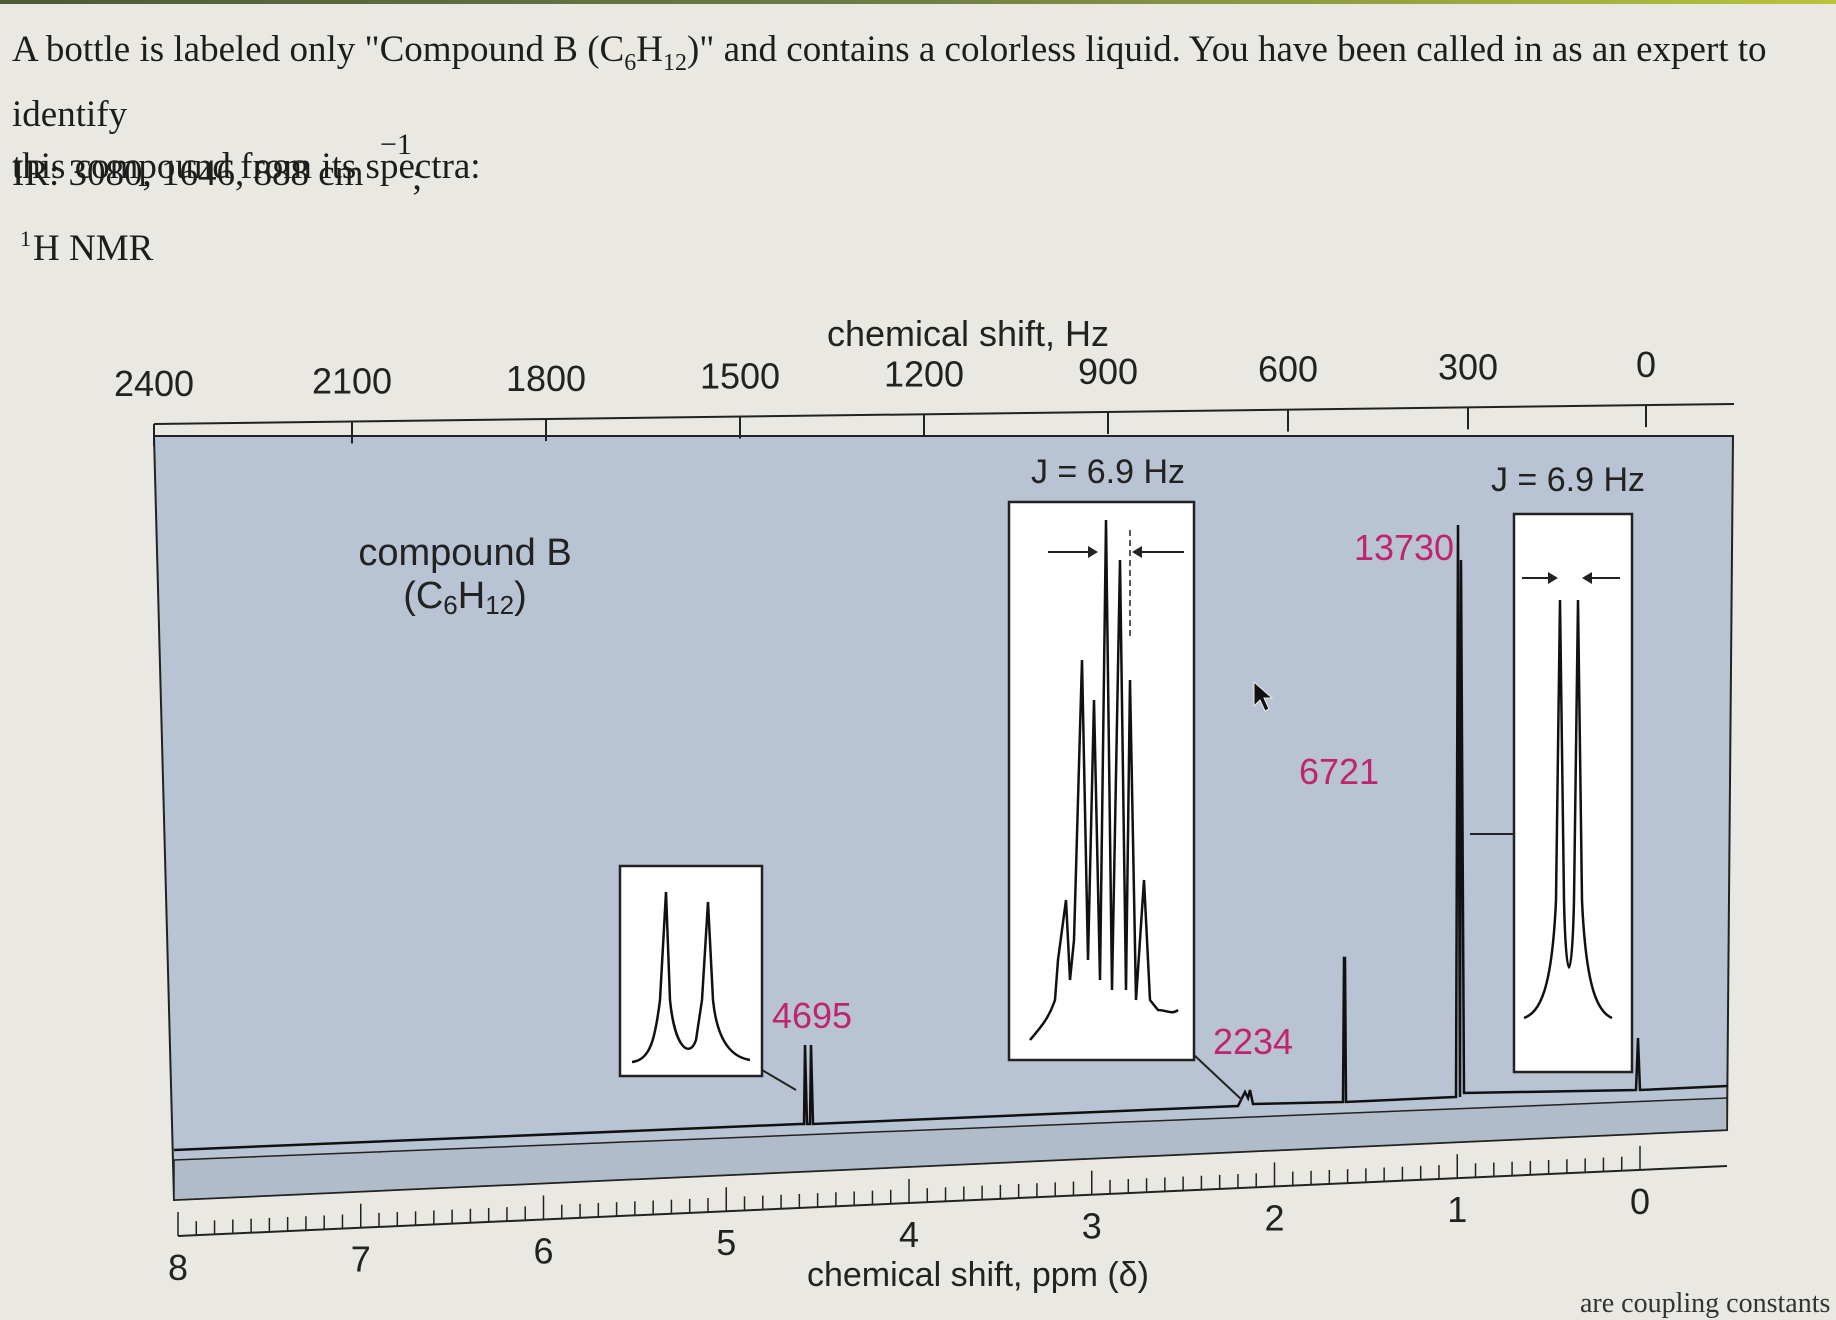 The height and width of the screenshot is (1320, 1836). What do you see at coordinates (93, 248) in the screenshot?
I see `nmr-heading-text: H NMR` at bounding box center [93, 248].